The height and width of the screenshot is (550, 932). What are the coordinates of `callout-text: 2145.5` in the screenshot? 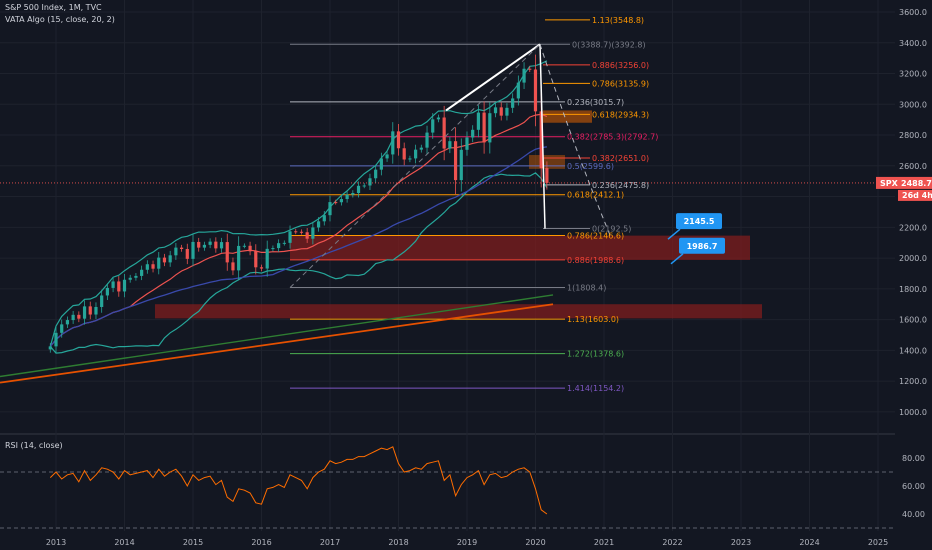 It's located at (699, 221).